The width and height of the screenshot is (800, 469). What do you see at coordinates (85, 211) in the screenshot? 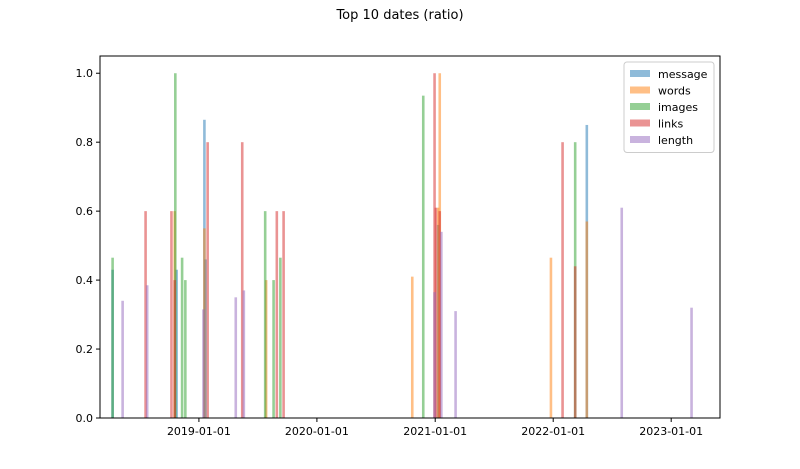
I see `y-tick-label-3: 0.6` at bounding box center [85, 211].